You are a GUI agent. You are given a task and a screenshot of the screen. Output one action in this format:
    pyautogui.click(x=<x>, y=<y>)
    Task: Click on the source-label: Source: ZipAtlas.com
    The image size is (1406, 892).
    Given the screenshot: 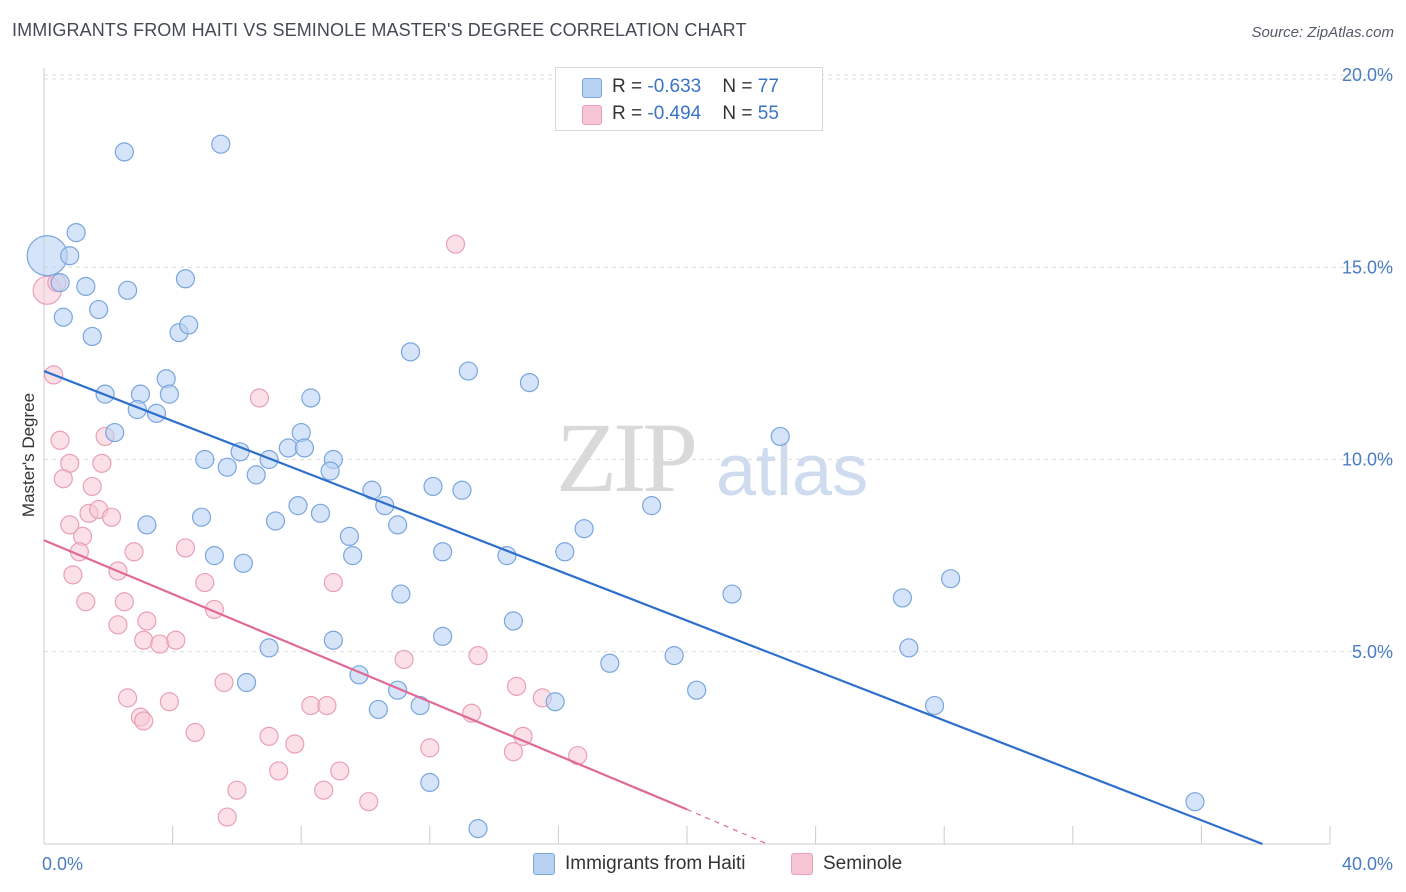 What is the action you would take?
    pyautogui.click(x=1322, y=32)
    